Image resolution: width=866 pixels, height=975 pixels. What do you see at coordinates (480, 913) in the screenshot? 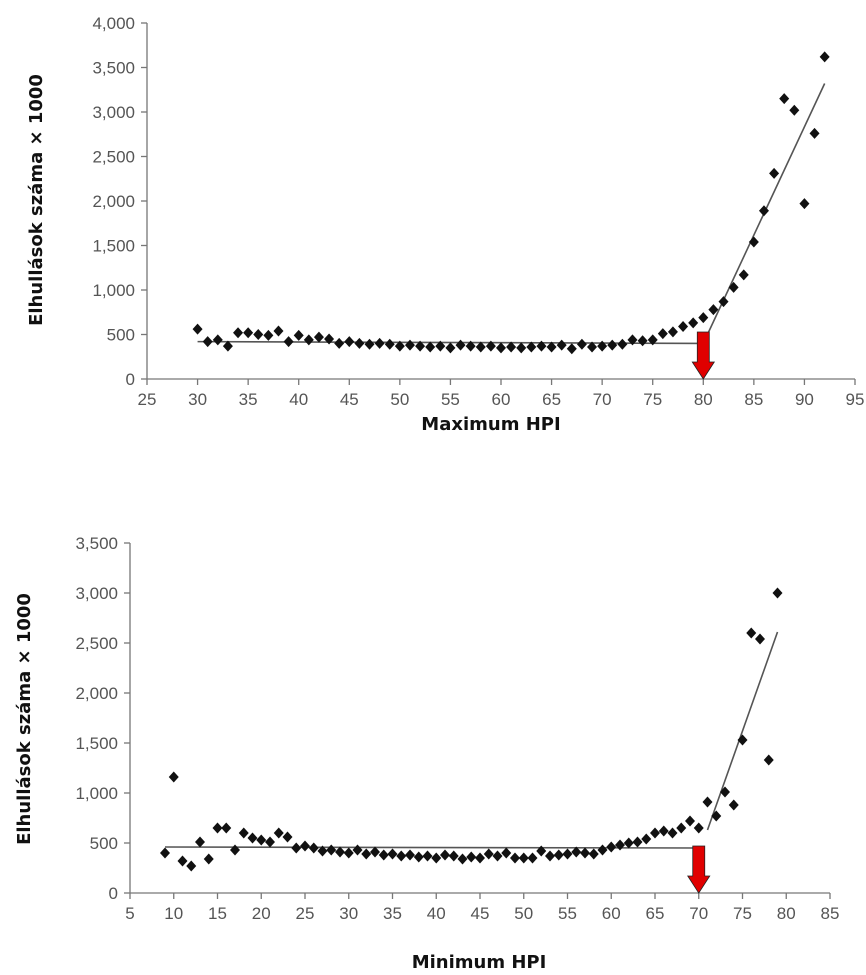
I see `x-tick-label: 45` at bounding box center [480, 913].